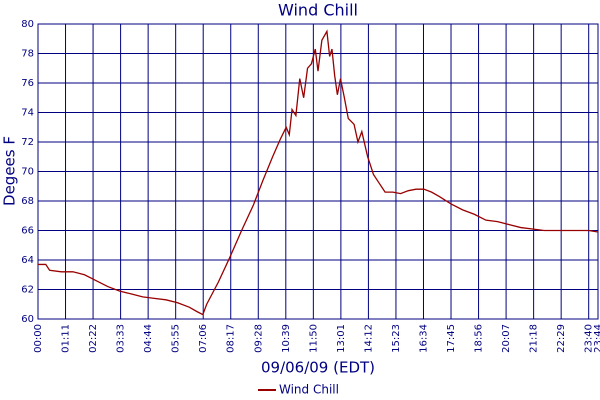 The height and width of the screenshot is (400, 600). Describe the element at coordinates (313, 338) in the screenshot. I see `x-tick-label: 11:50` at that location.